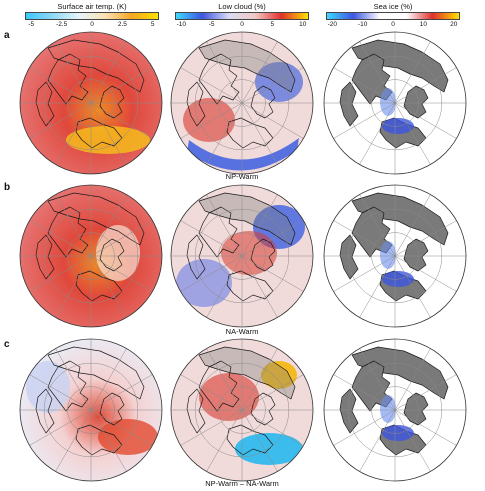  I want to click on map-panel-a-temp, so click(91, 103).